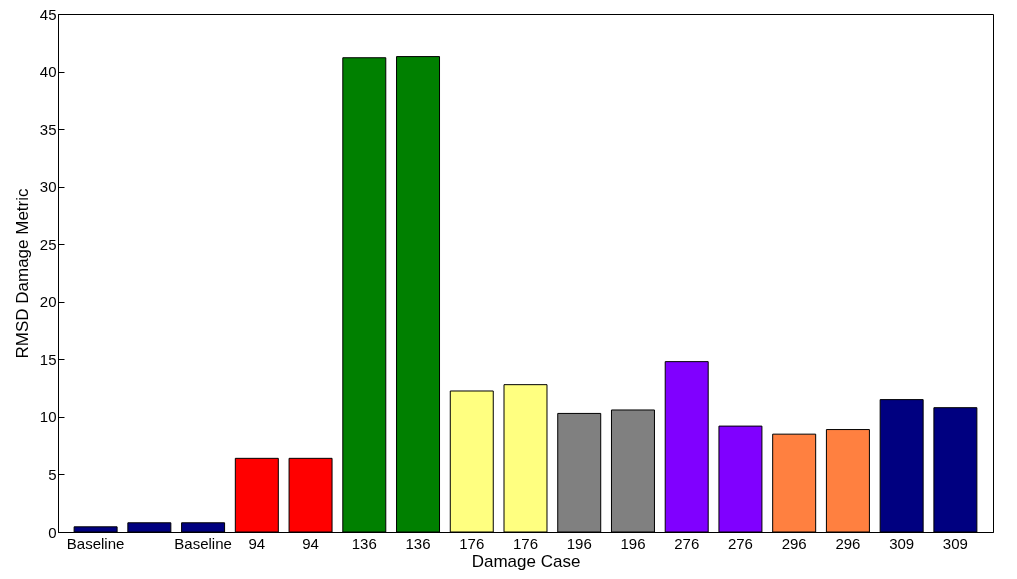  I want to click on y-tick-label: 35, so click(48, 129).